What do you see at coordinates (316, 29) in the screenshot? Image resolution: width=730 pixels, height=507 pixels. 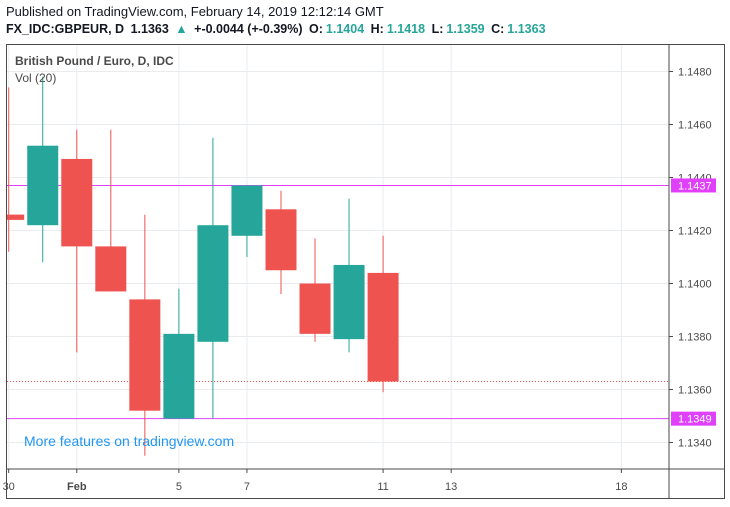 I see `open-label: O:` at bounding box center [316, 29].